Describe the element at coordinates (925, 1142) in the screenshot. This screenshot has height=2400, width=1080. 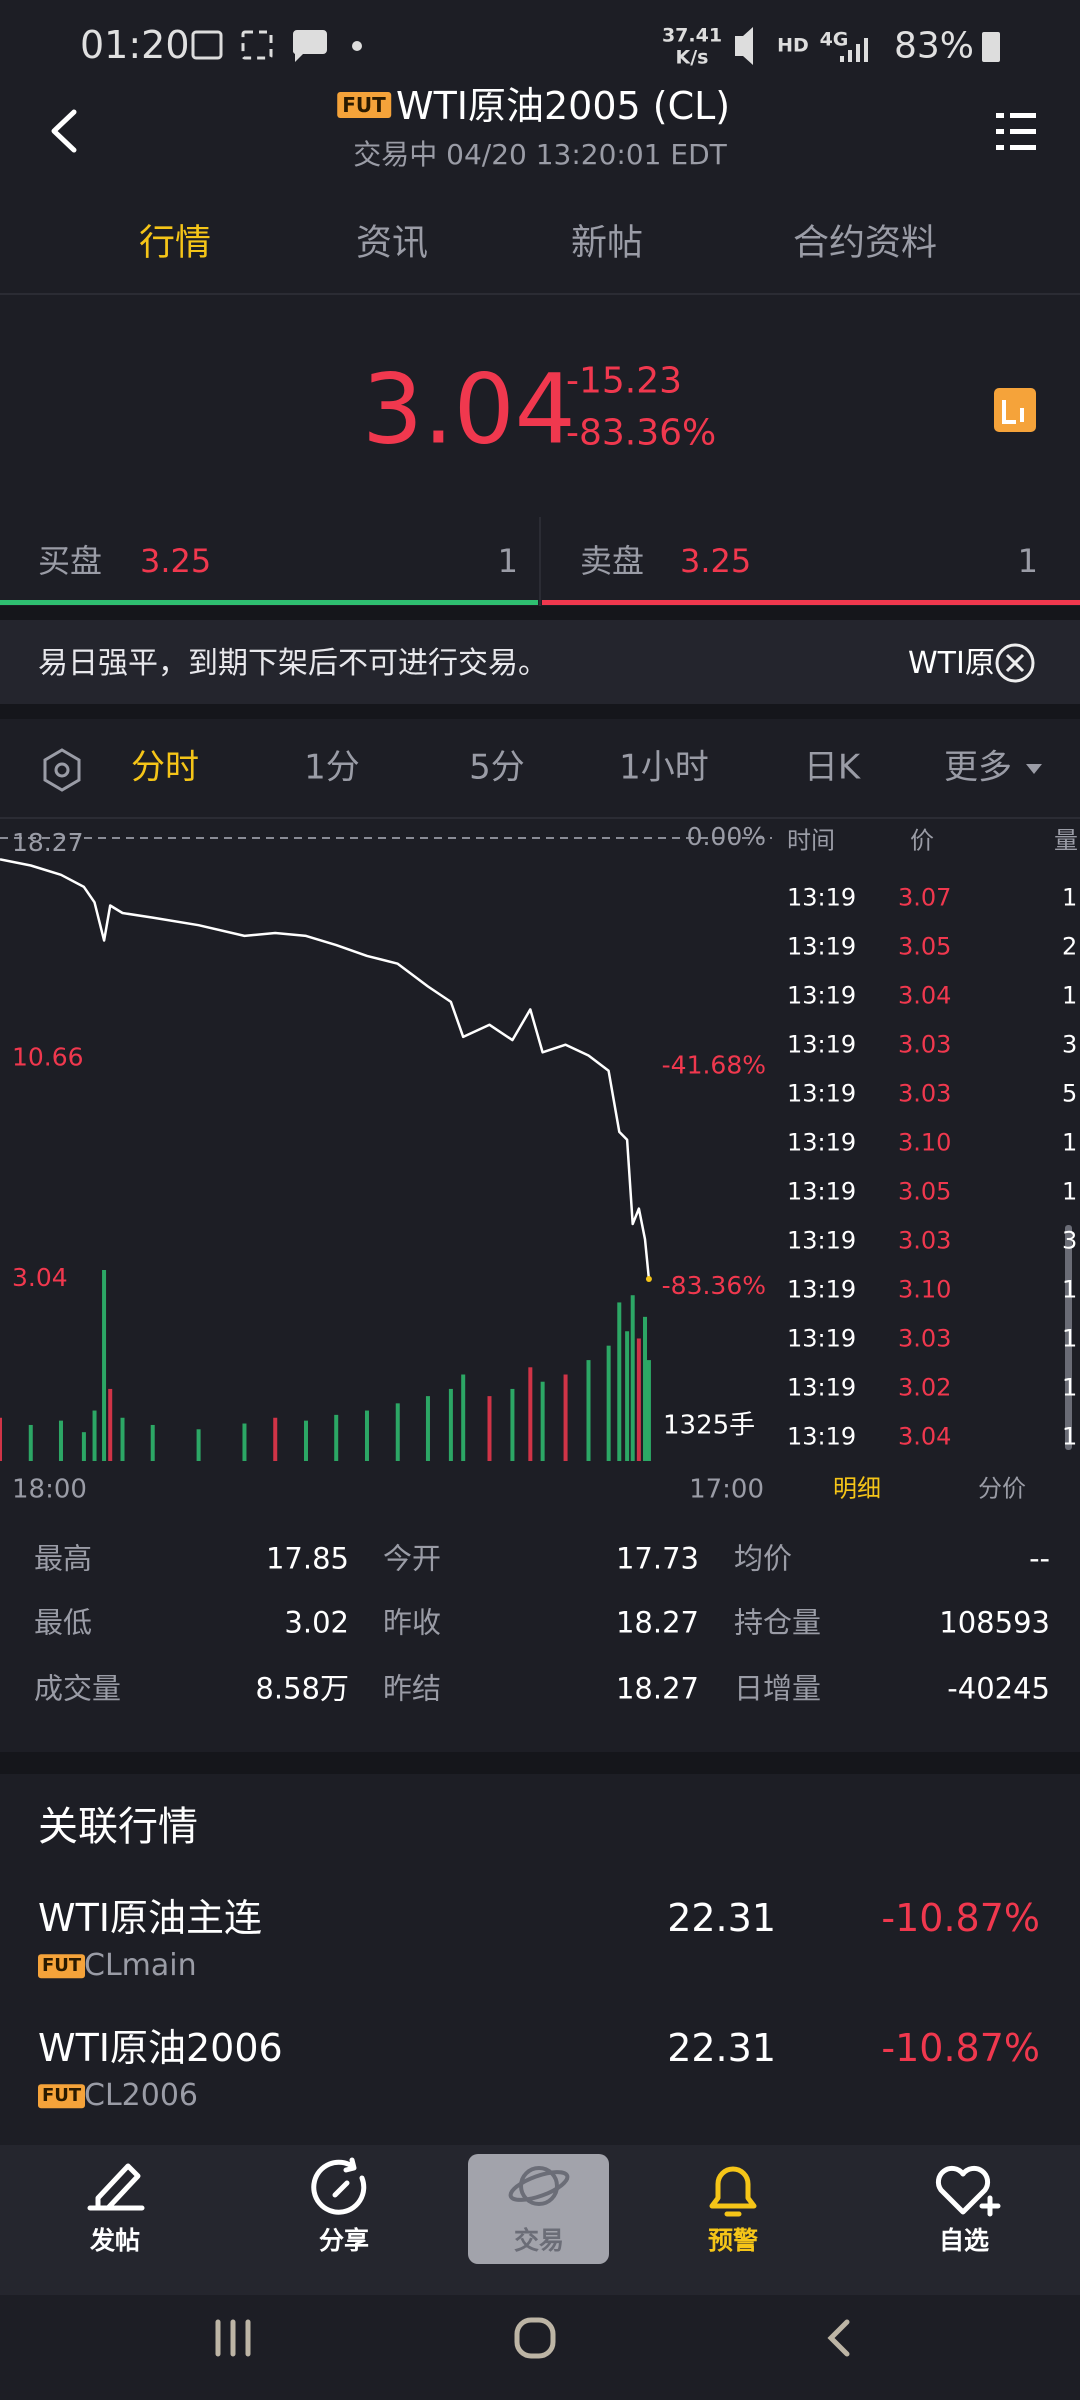
I see `trade-price: 3.10` at that location.